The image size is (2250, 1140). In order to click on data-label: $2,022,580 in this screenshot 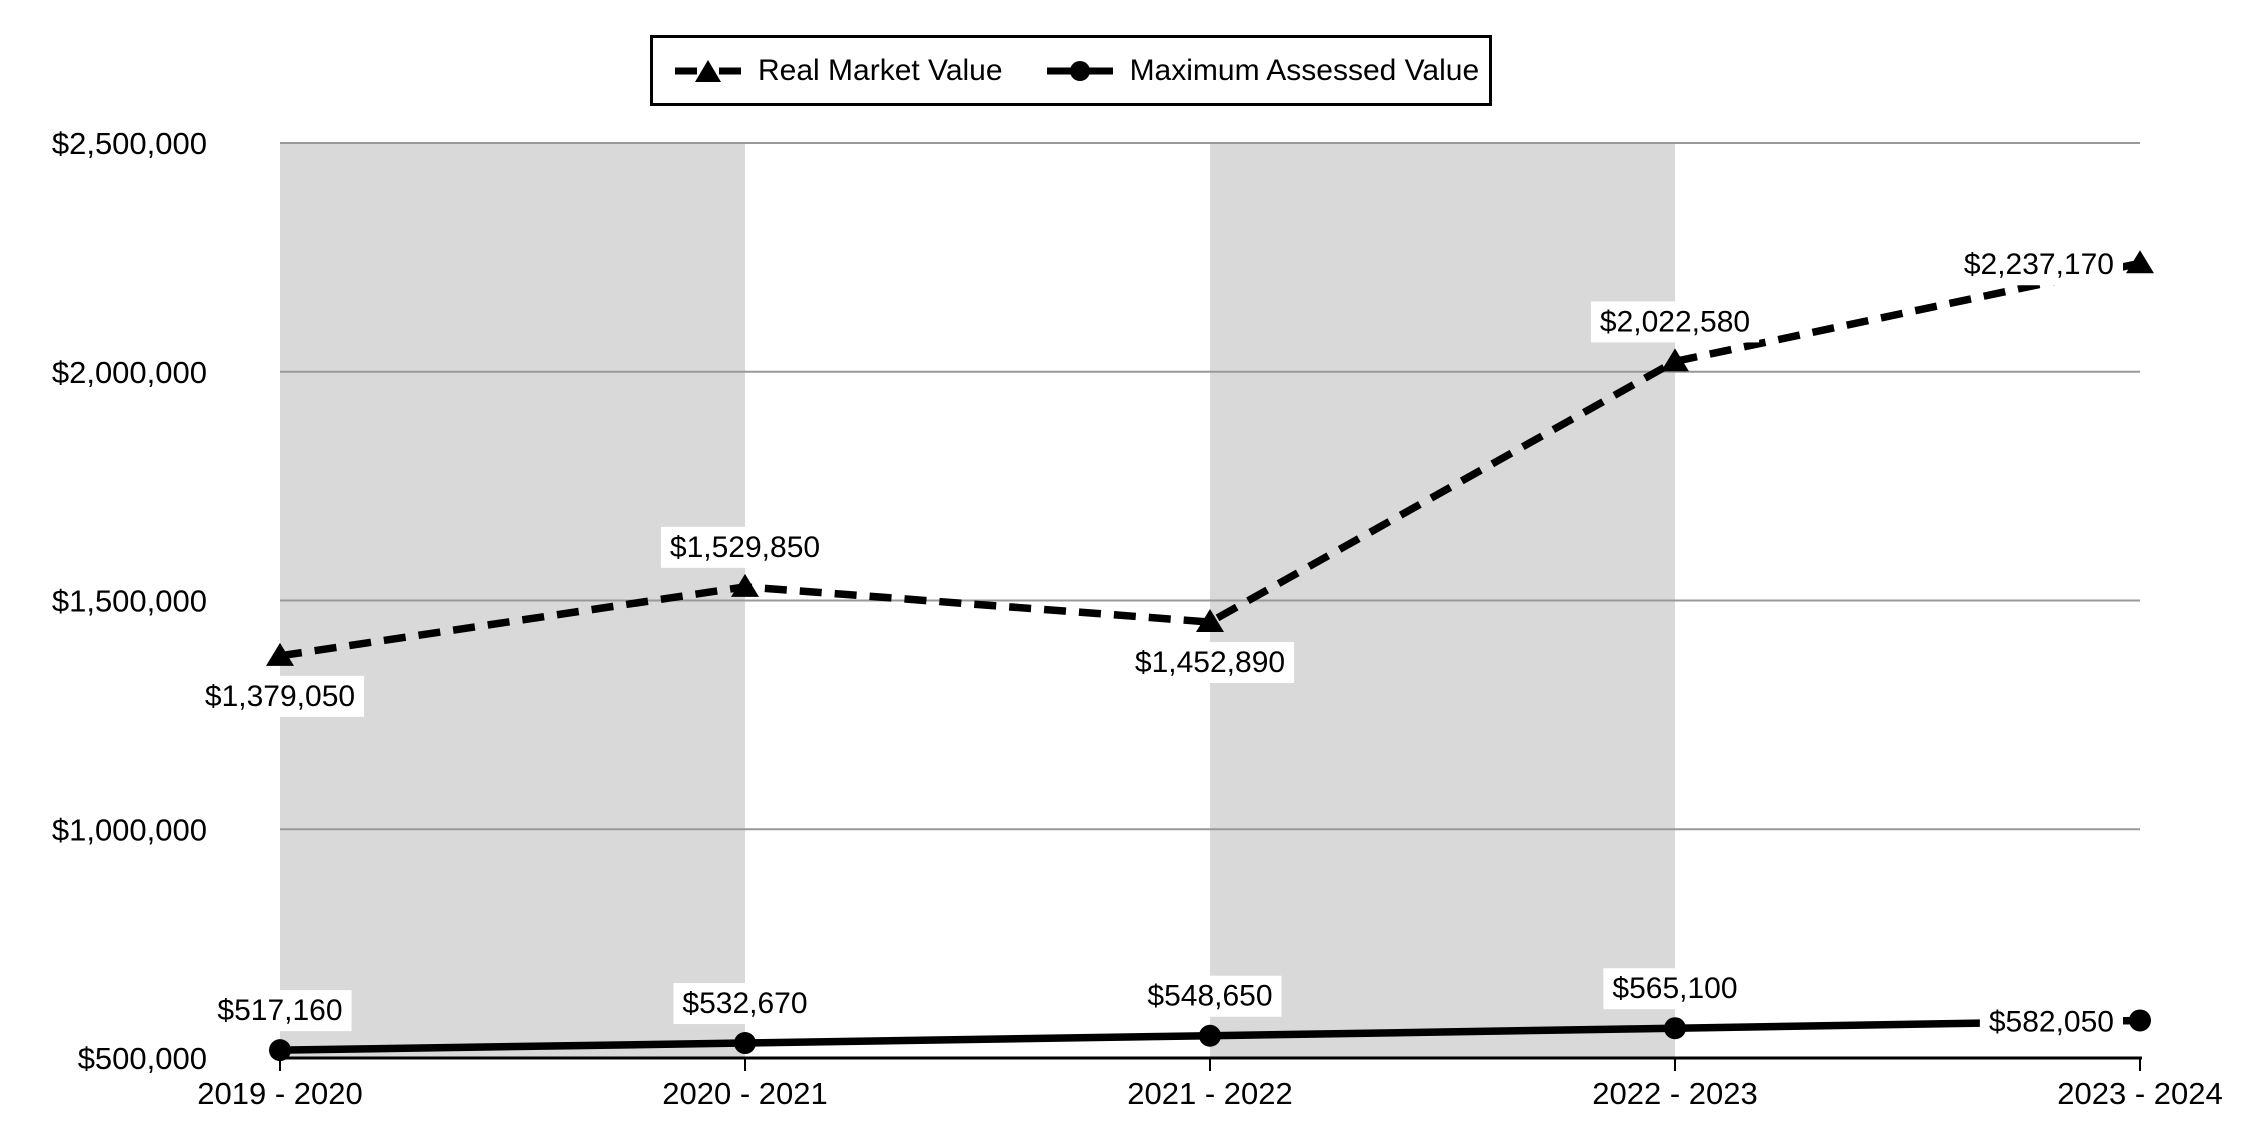, I will do `click(1675, 321)`.